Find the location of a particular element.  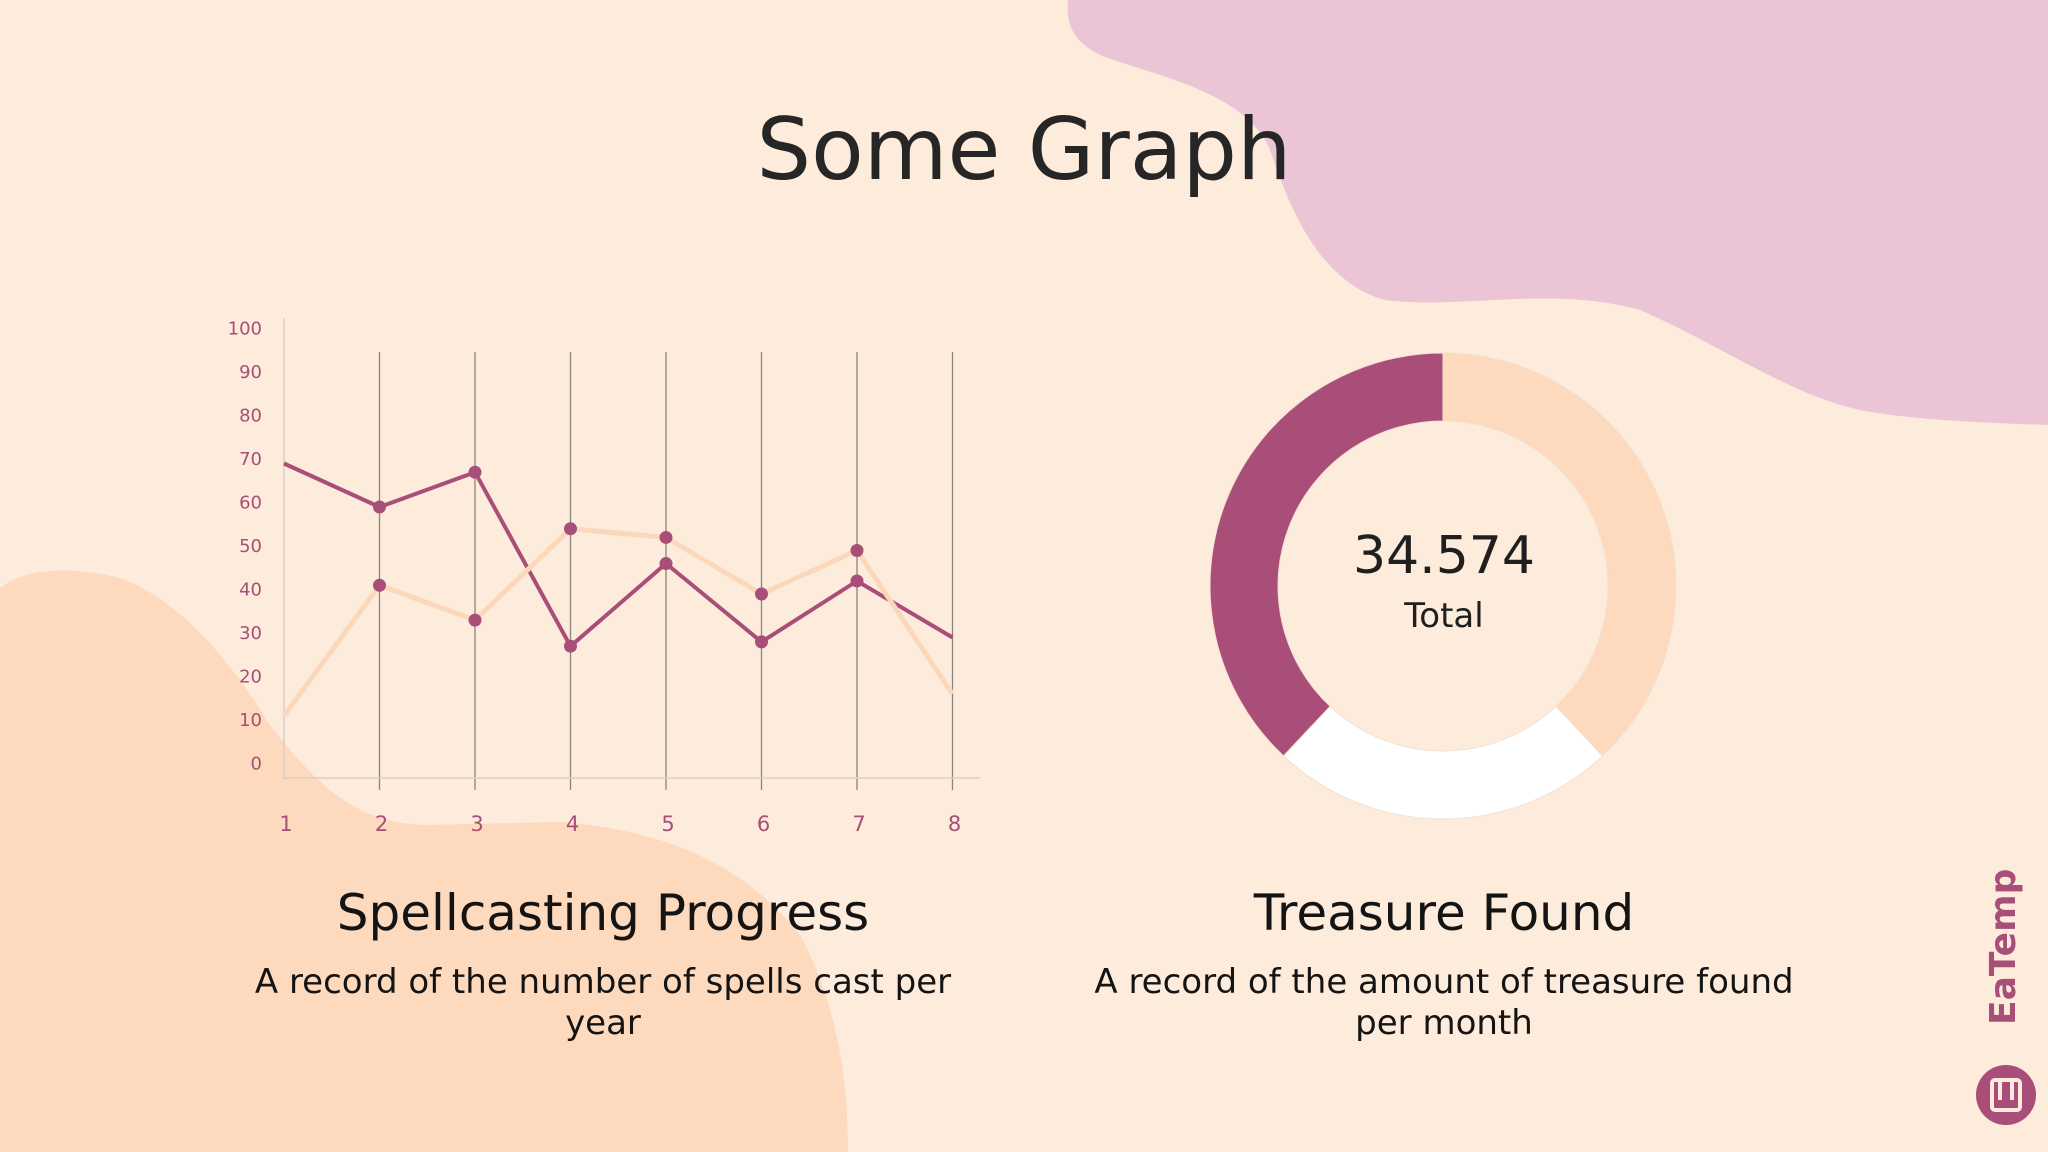

y-tick-label: 80 is located at coordinates (250, 415).